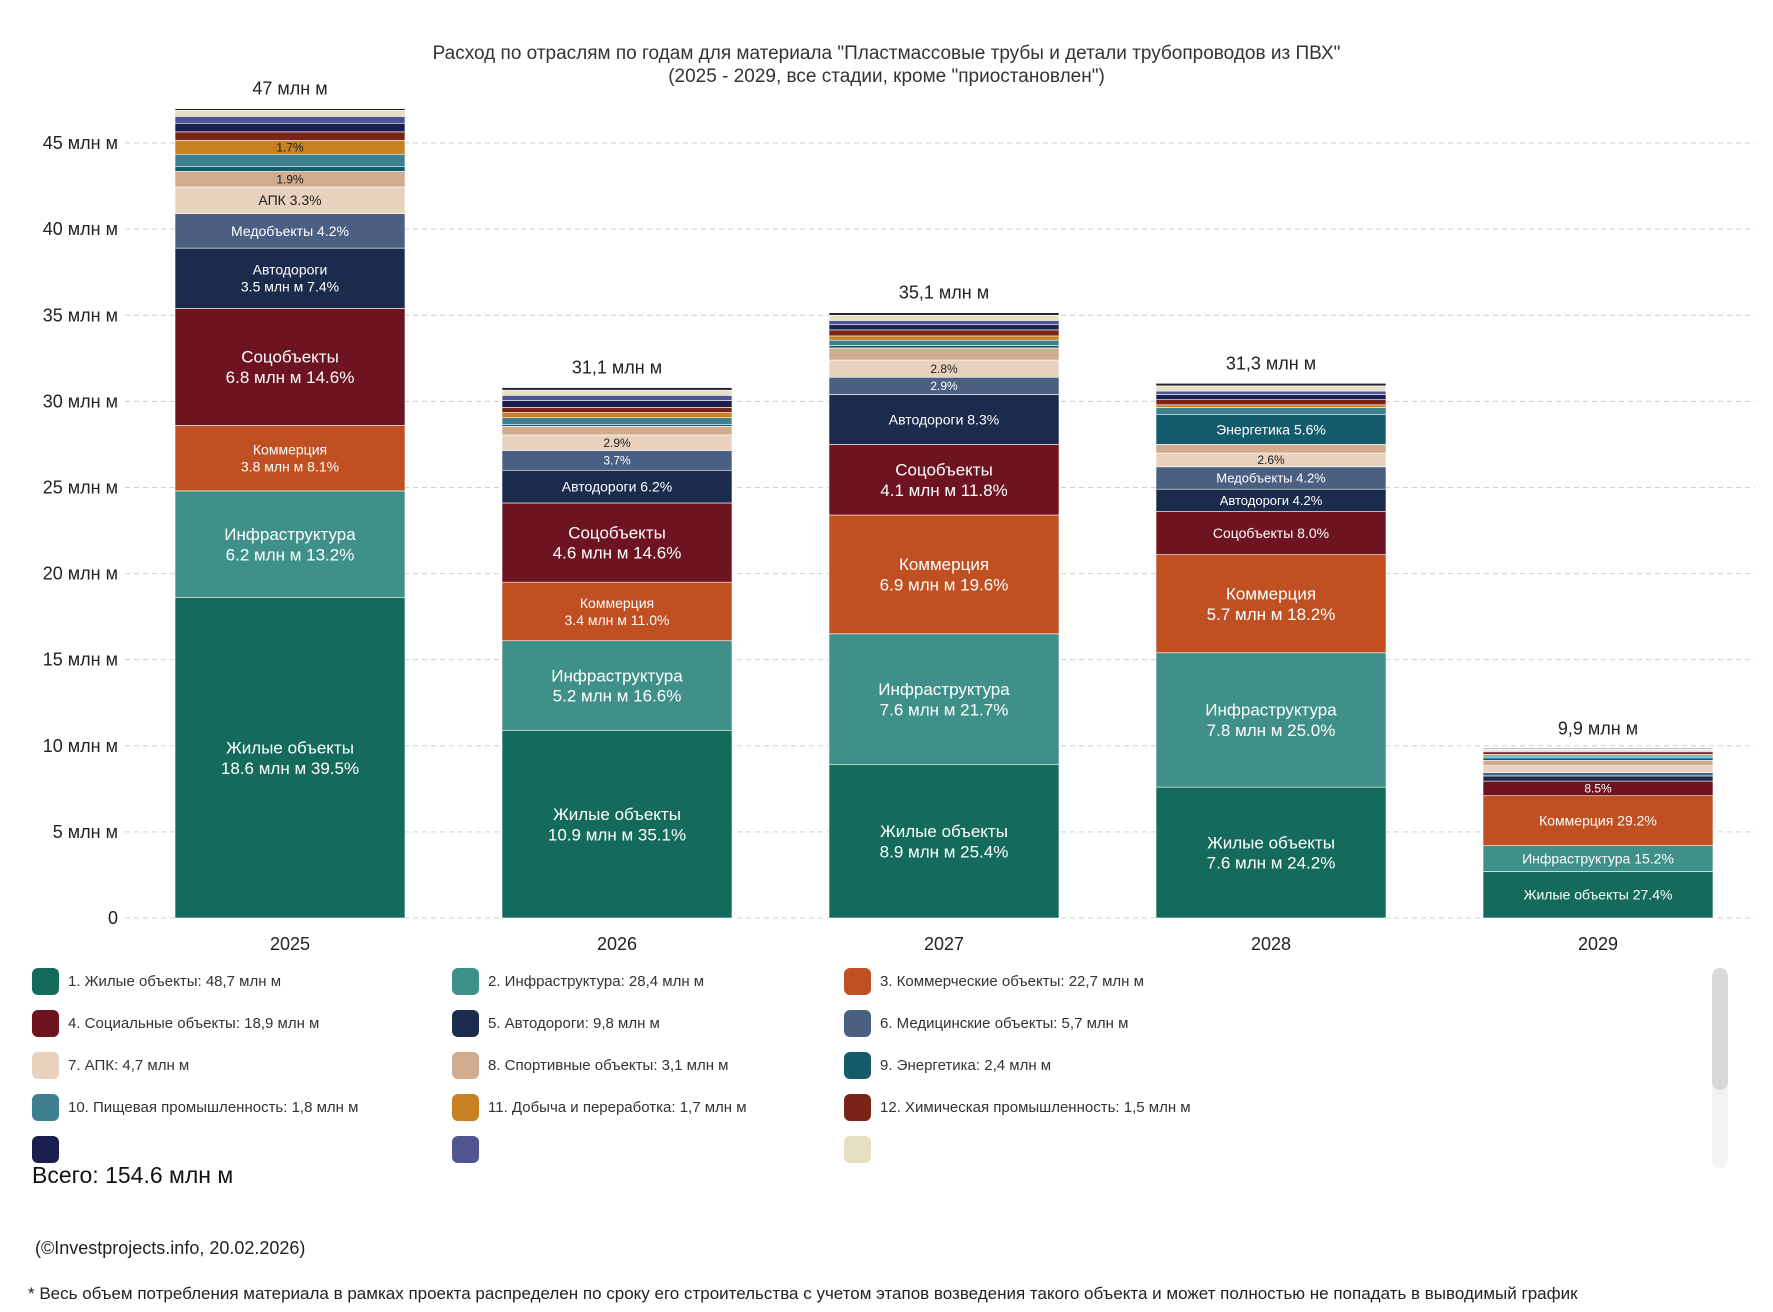 The width and height of the screenshot is (1773, 1312). I want to click on segment-label: 2.9%, so click(944, 386).